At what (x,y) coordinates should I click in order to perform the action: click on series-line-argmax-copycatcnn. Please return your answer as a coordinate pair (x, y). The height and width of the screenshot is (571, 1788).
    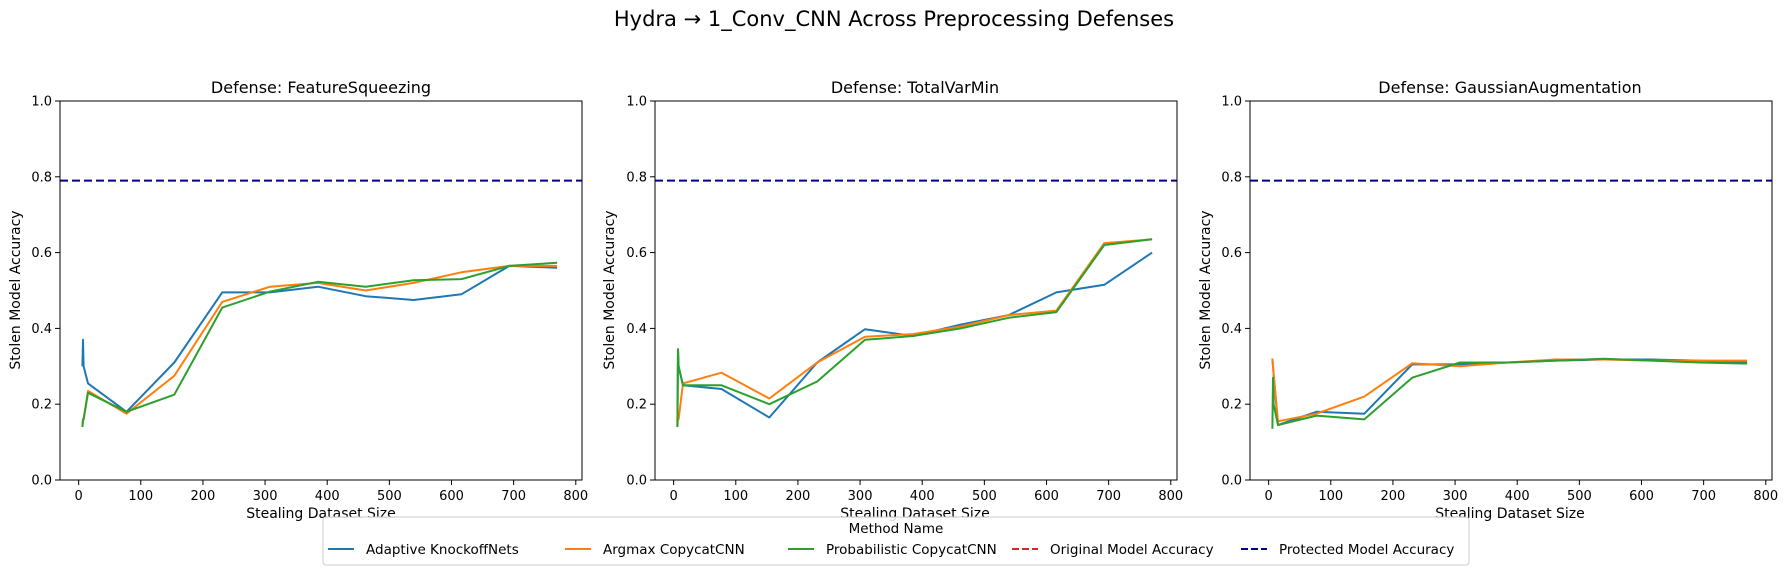
    Looking at the image, I should click on (914, 332).